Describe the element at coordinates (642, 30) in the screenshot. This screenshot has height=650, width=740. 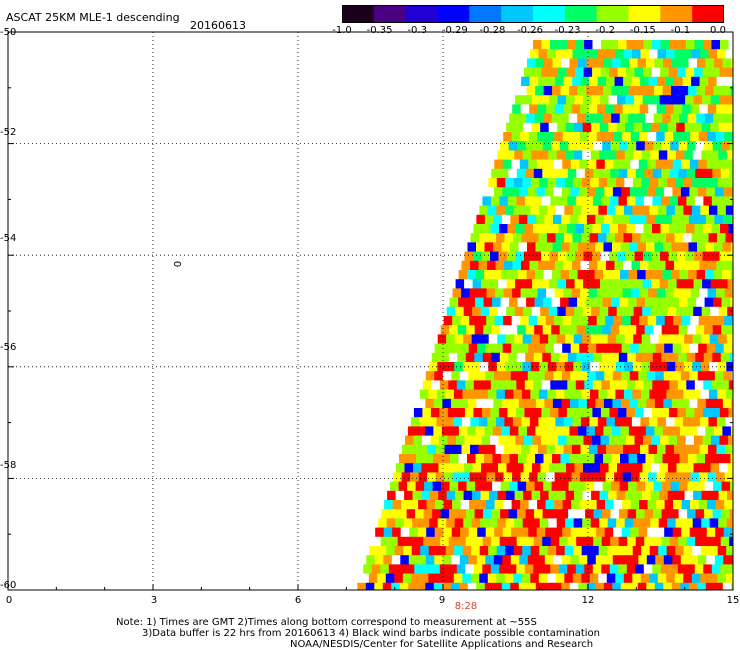
I see `colorbar-tick-label: -0.15` at that location.